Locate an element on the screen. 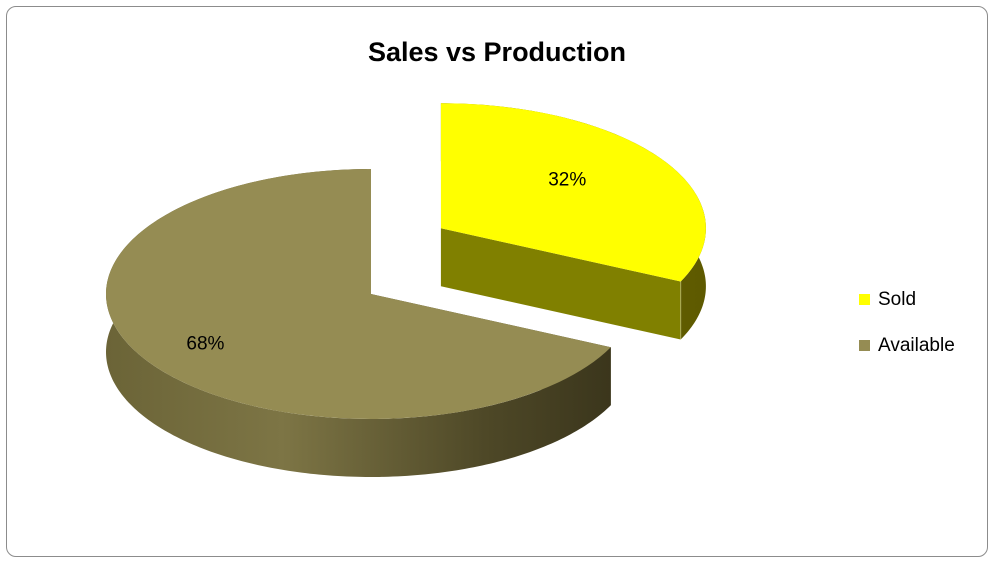 The height and width of the screenshot is (563, 994). legend-item-available: Available is located at coordinates (907, 345).